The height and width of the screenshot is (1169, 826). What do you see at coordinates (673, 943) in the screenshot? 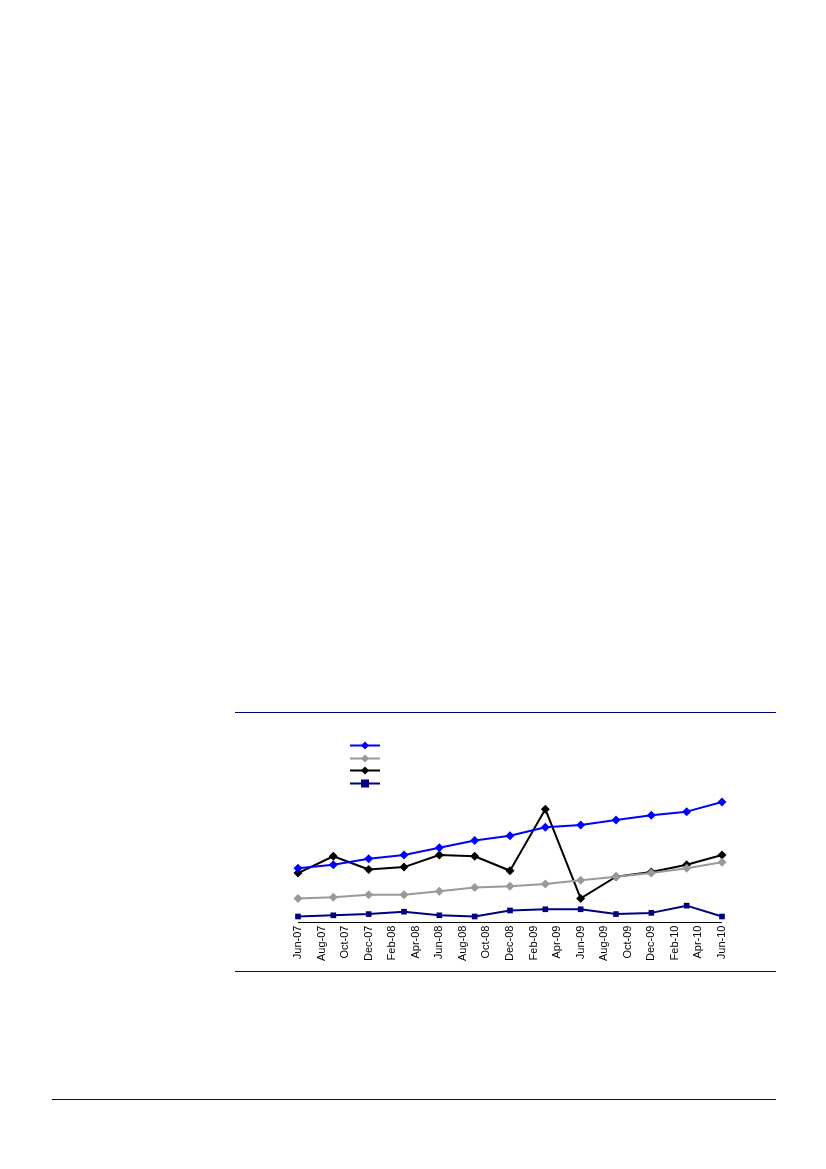
I see `x-tick-label: Feb-10` at bounding box center [673, 943].